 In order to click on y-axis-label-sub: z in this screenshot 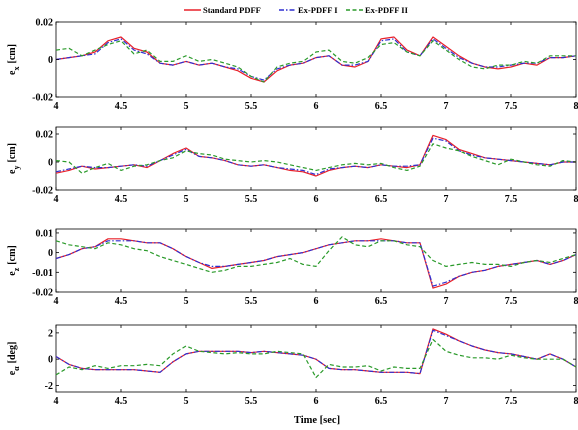, I will do `click(16, 269)`.